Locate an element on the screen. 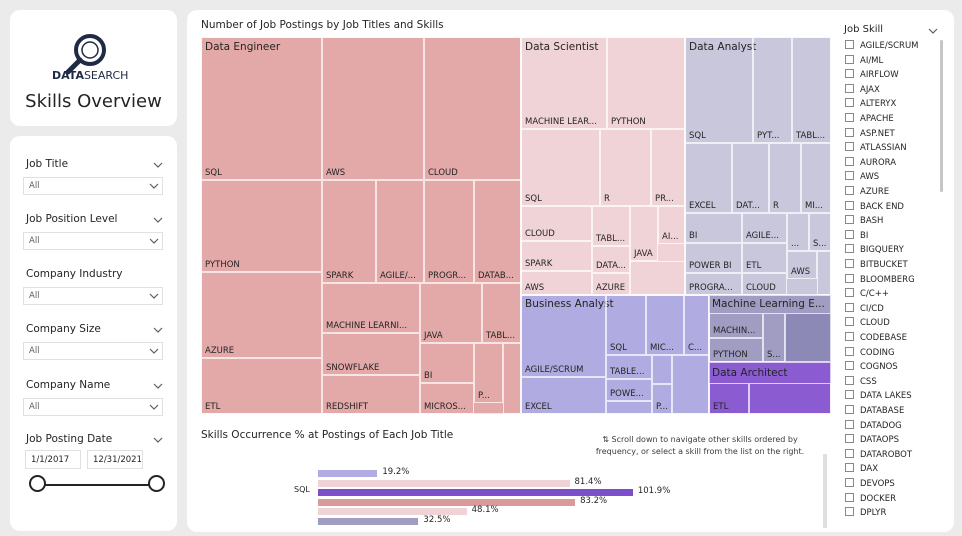 This screenshot has width=962, height=536. skill-option: AGILE/SCRUM is located at coordinates (882, 47).